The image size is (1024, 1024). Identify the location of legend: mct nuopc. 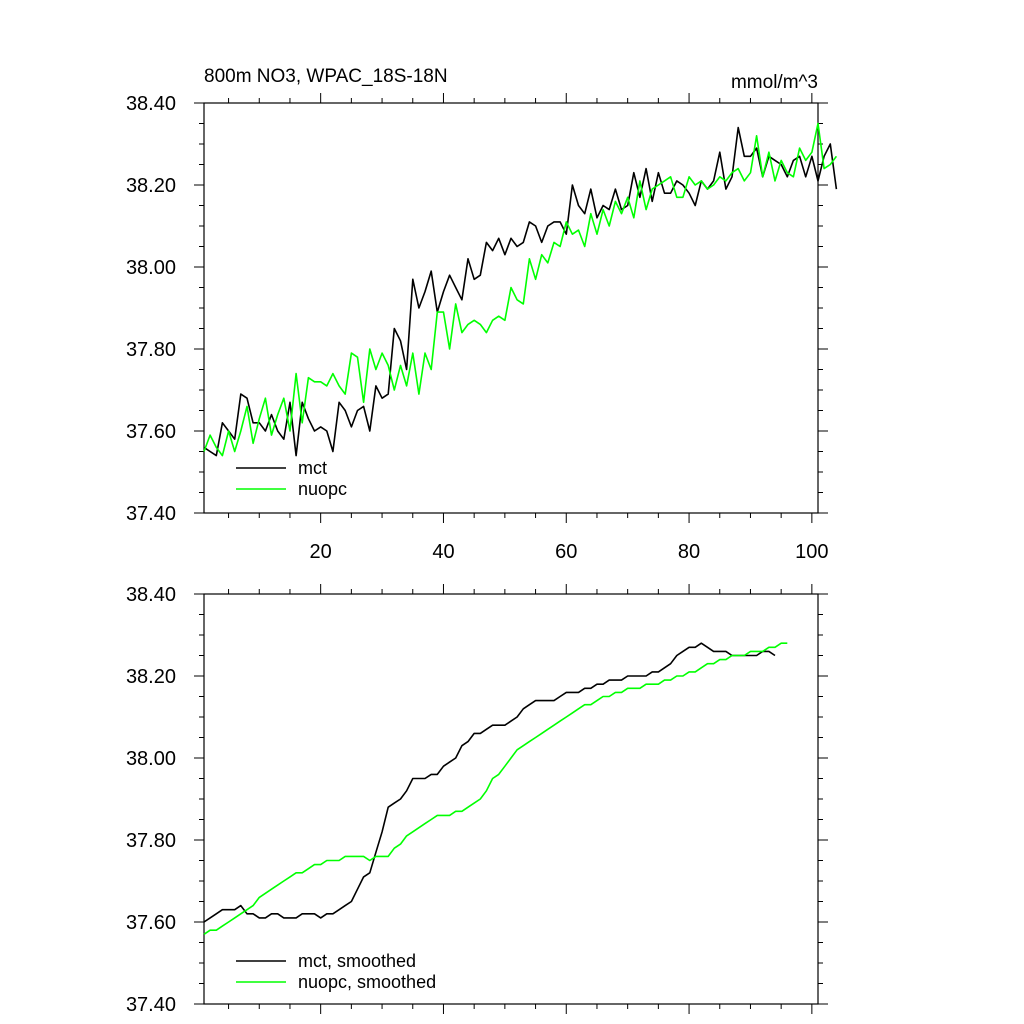
(291, 478).